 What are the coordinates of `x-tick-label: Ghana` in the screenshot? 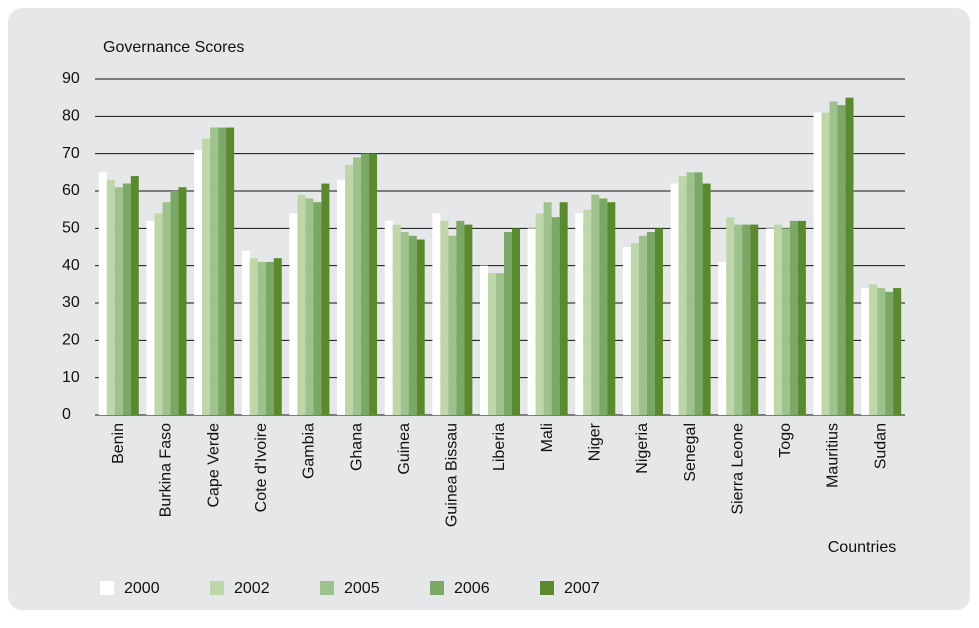 It's located at (356, 447).